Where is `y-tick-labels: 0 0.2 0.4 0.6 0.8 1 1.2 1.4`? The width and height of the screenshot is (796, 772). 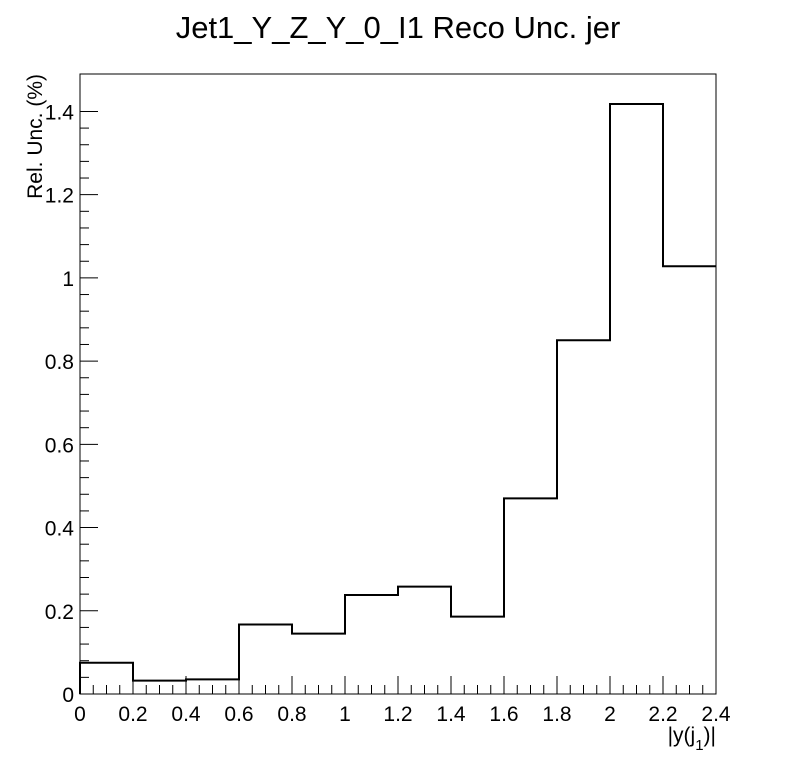 y-tick-labels: 0 0.2 0.4 0.6 0.8 1 1.2 1.4 is located at coordinates (60, 404).